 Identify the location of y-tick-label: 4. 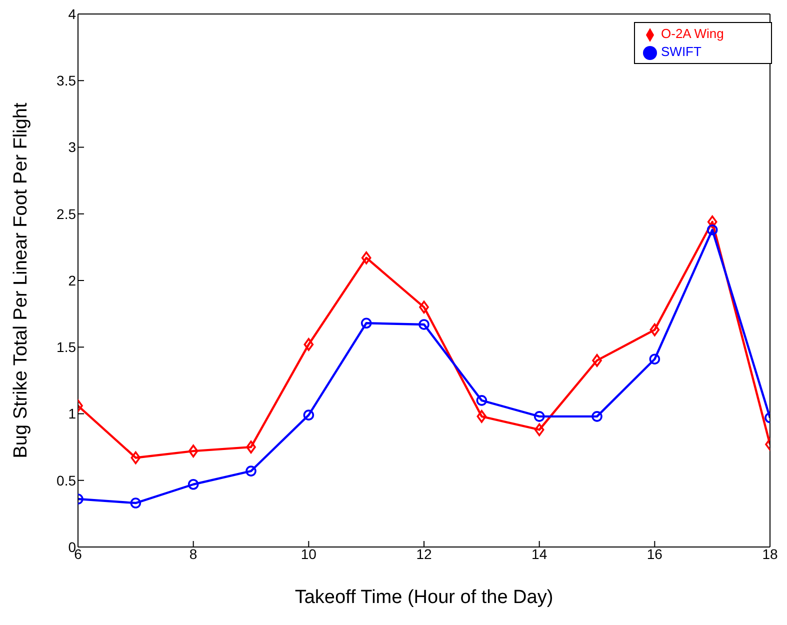
(72, 14).